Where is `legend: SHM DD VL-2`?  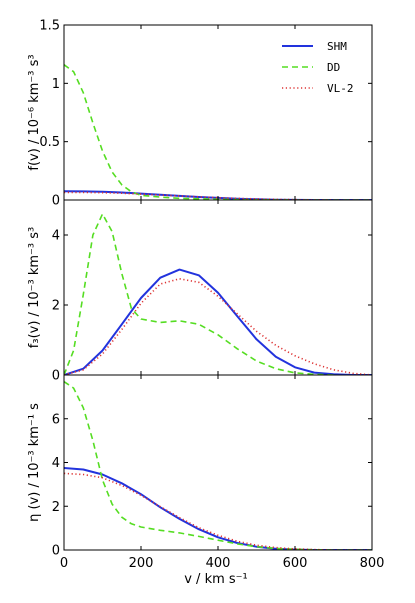 legend: SHM DD VL-2 is located at coordinates (318, 67).